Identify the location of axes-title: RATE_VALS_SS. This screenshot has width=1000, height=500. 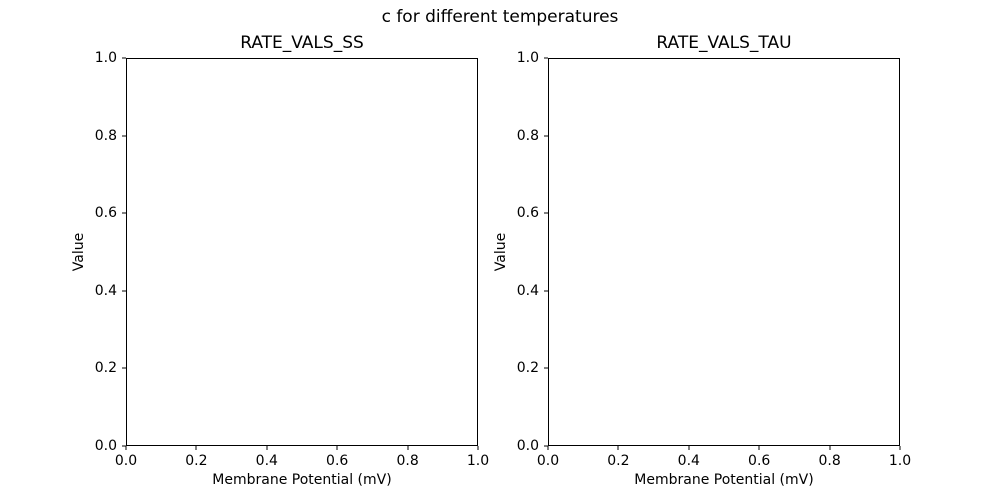
(302, 43).